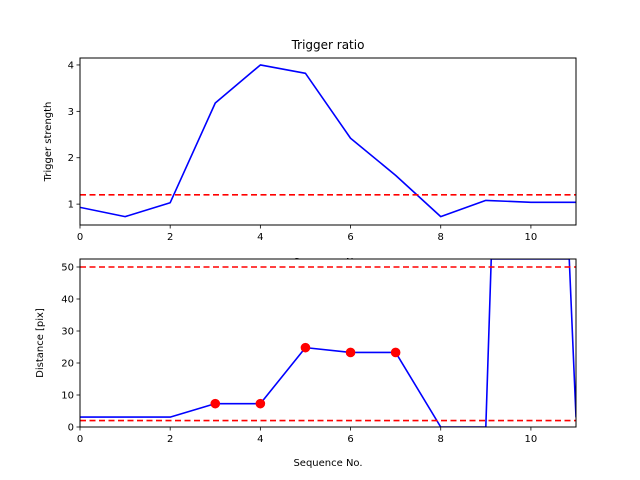  What do you see at coordinates (80, 439) in the screenshot?
I see `bottom-x-tick-label: 0` at bounding box center [80, 439].